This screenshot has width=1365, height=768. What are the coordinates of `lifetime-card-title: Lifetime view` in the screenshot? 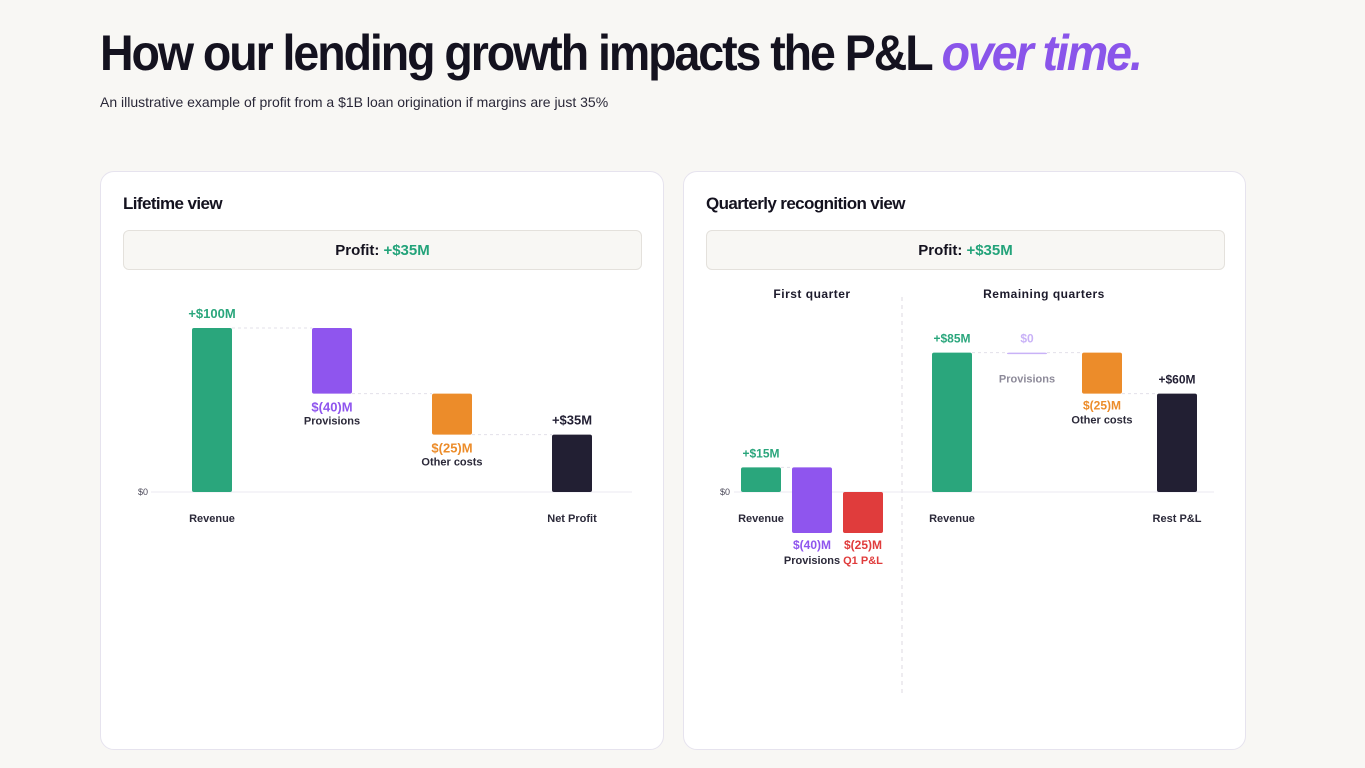 It's located at (173, 203).